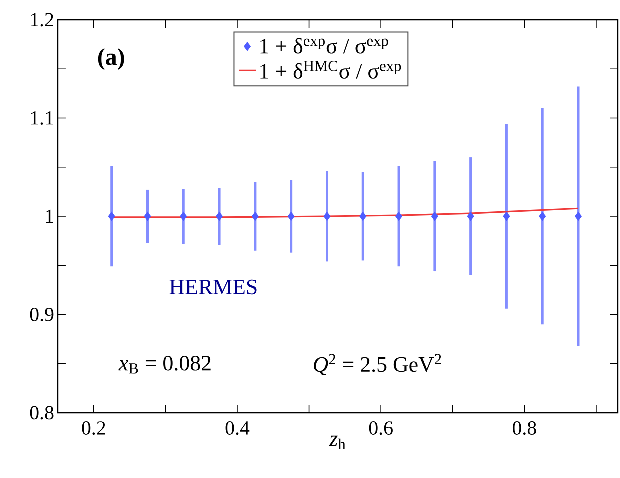 Image resolution: width=620 pixels, height=478 pixels. I want to click on x-axis-title: z$_{h}$, so click(337, 443).